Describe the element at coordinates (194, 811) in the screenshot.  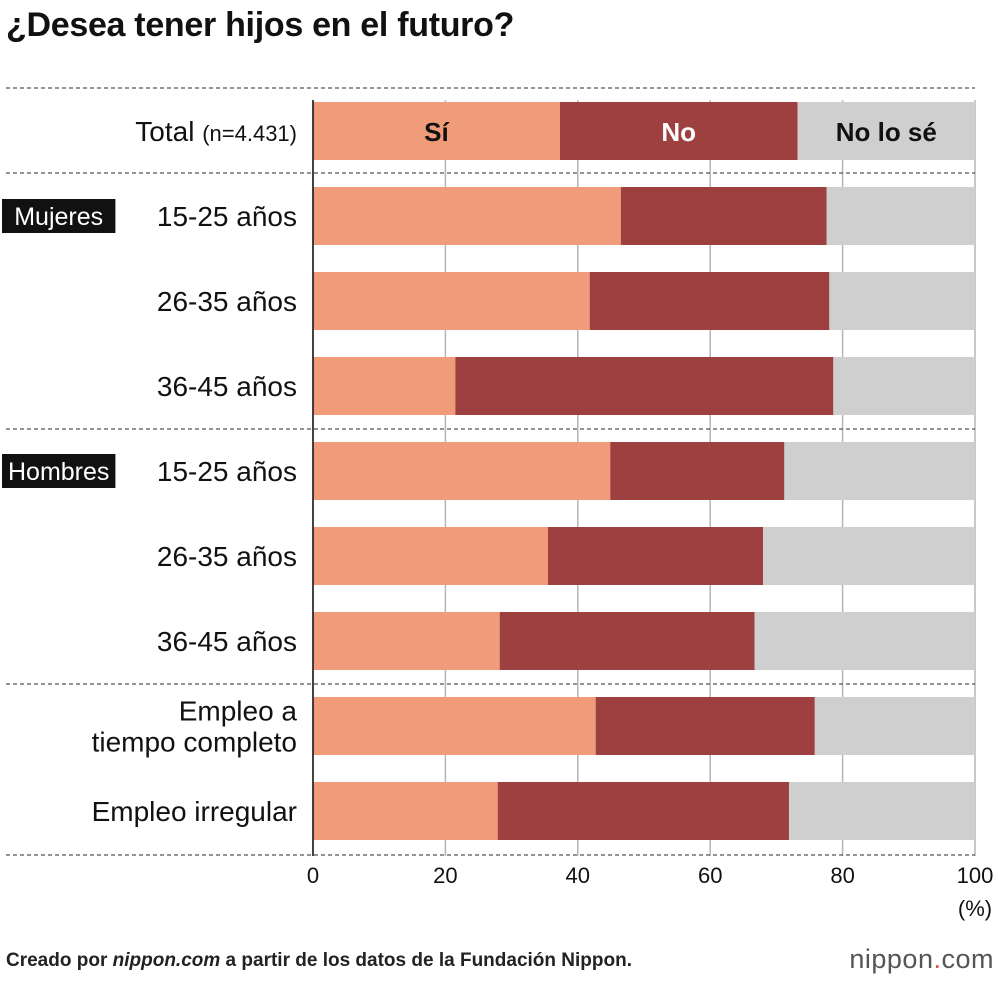
I see `row-label: Empleo irregular` at that location.